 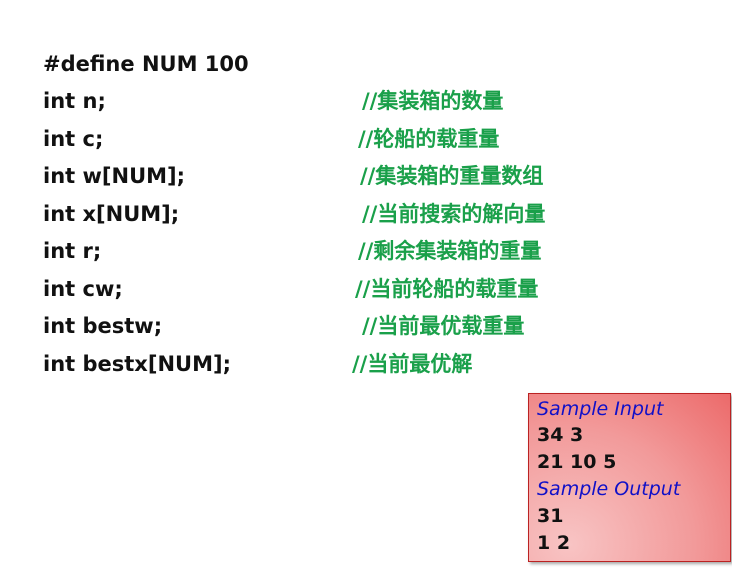 I want to click on comment-bestx: //当前最优解, so click(x=412, y=364).